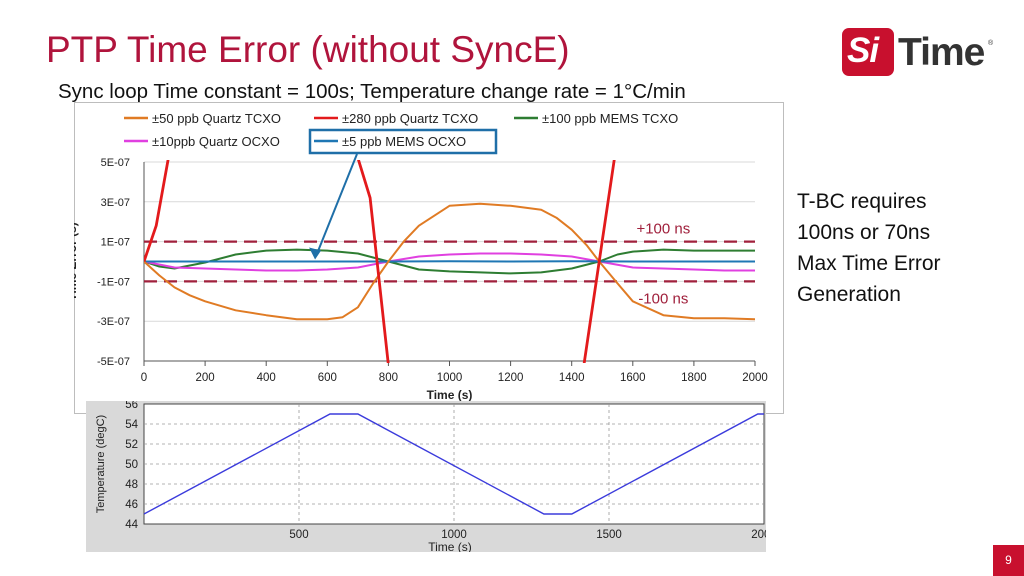  Describe the element at coordinates (131, 425) in the screenshot. I see `y-tick-label: 54` at that location.